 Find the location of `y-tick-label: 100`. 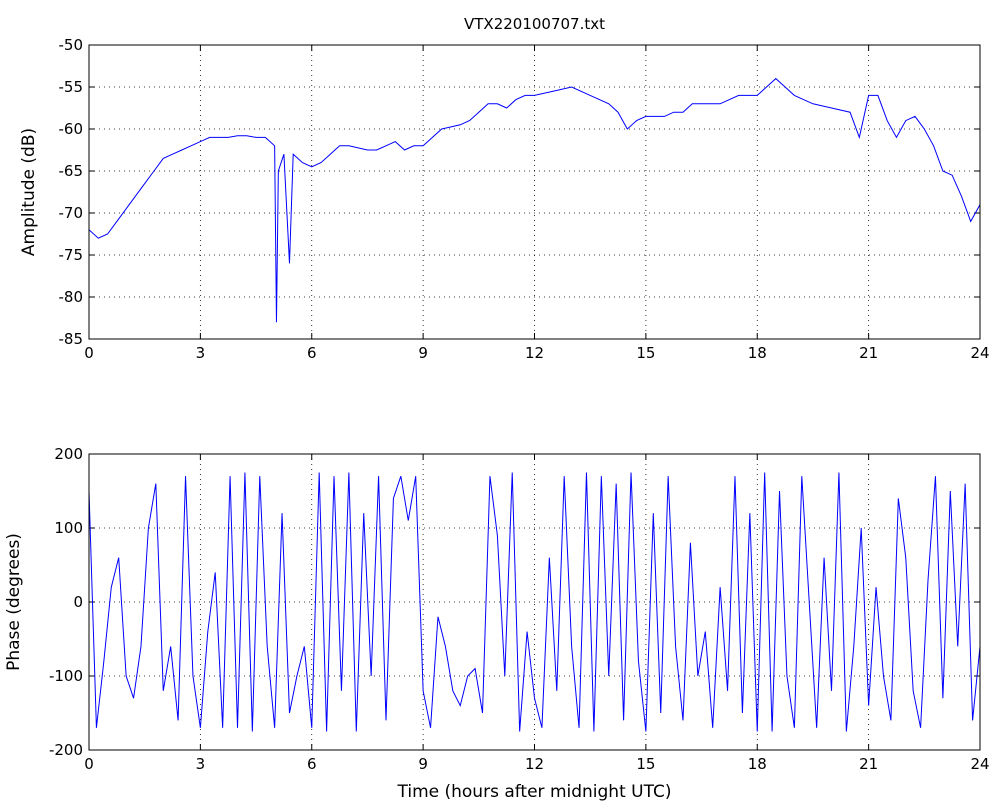

y-tick-label: 100 is located at coordinates (68, 528).